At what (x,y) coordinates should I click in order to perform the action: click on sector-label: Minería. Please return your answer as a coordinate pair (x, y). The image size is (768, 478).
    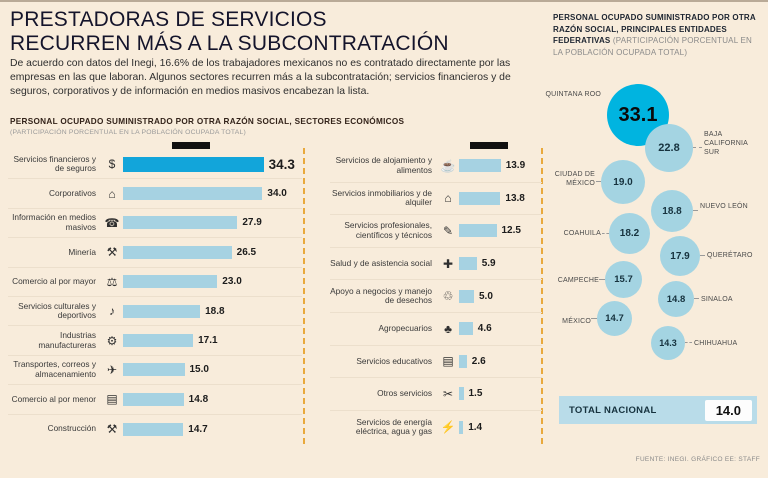
    Looking at the image, I should click on (82, 251).